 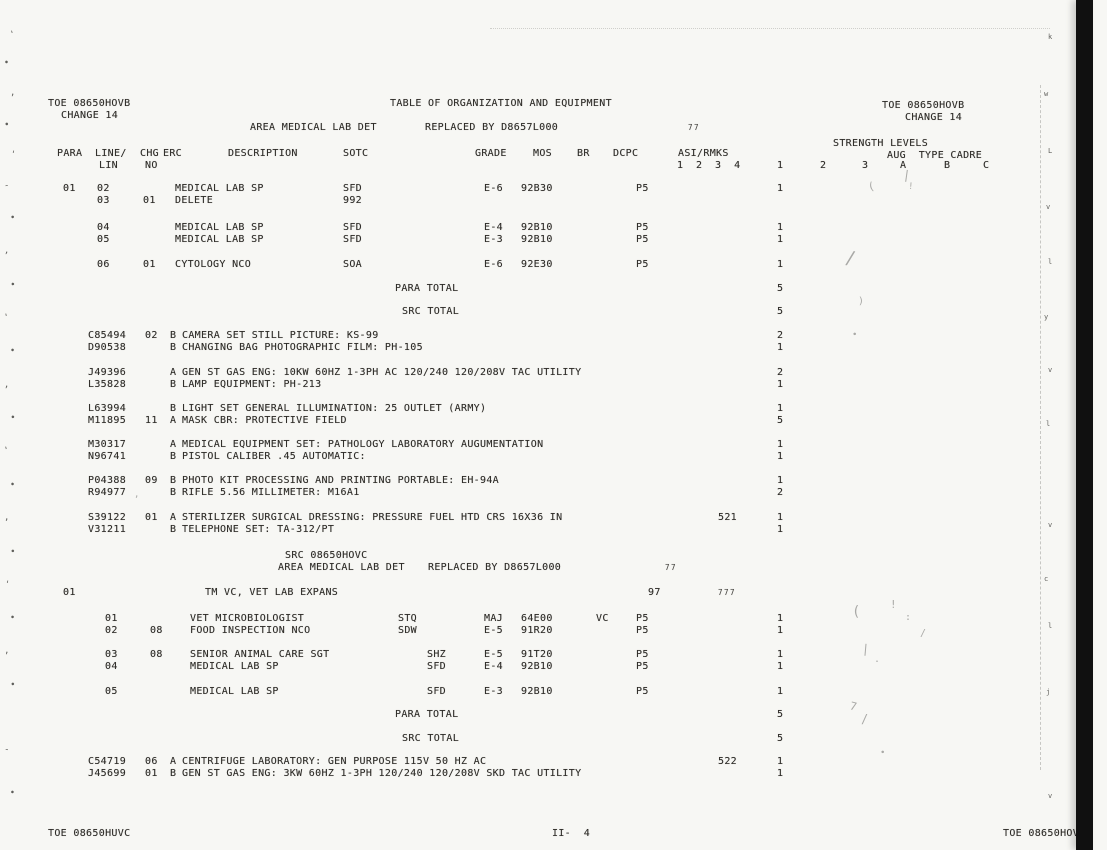 I want to click on scan-artifact: 7, so click(x=853, y=706).